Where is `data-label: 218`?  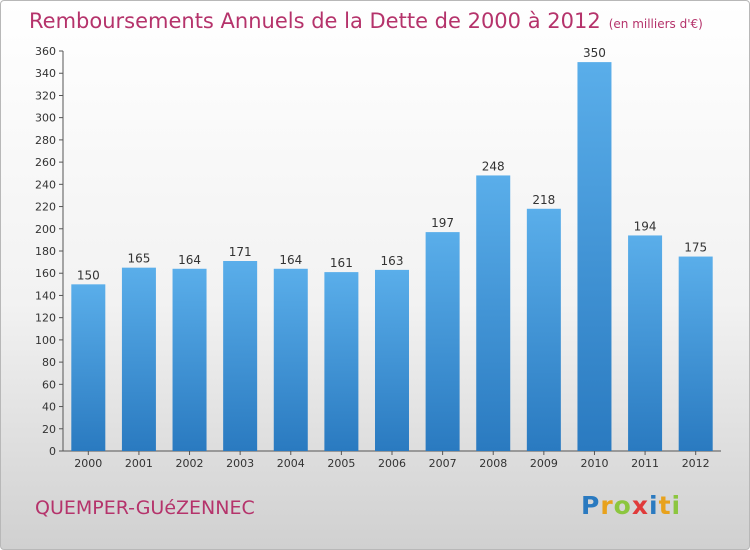 data-label: 218 is located at coordinates (543, 200).